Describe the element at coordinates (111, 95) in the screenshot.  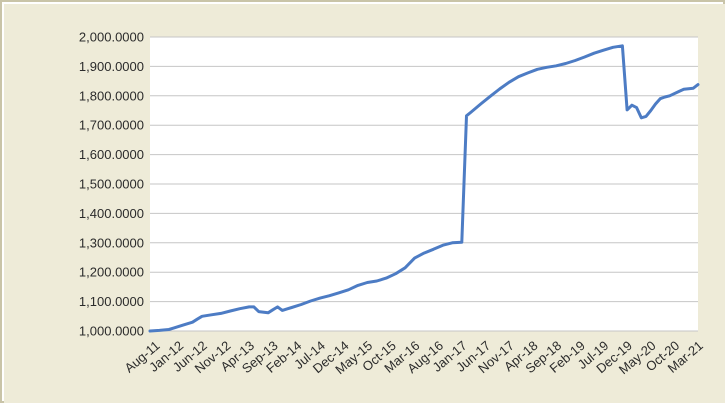
I see `y-tick-label: 1,800.0000` at that location.